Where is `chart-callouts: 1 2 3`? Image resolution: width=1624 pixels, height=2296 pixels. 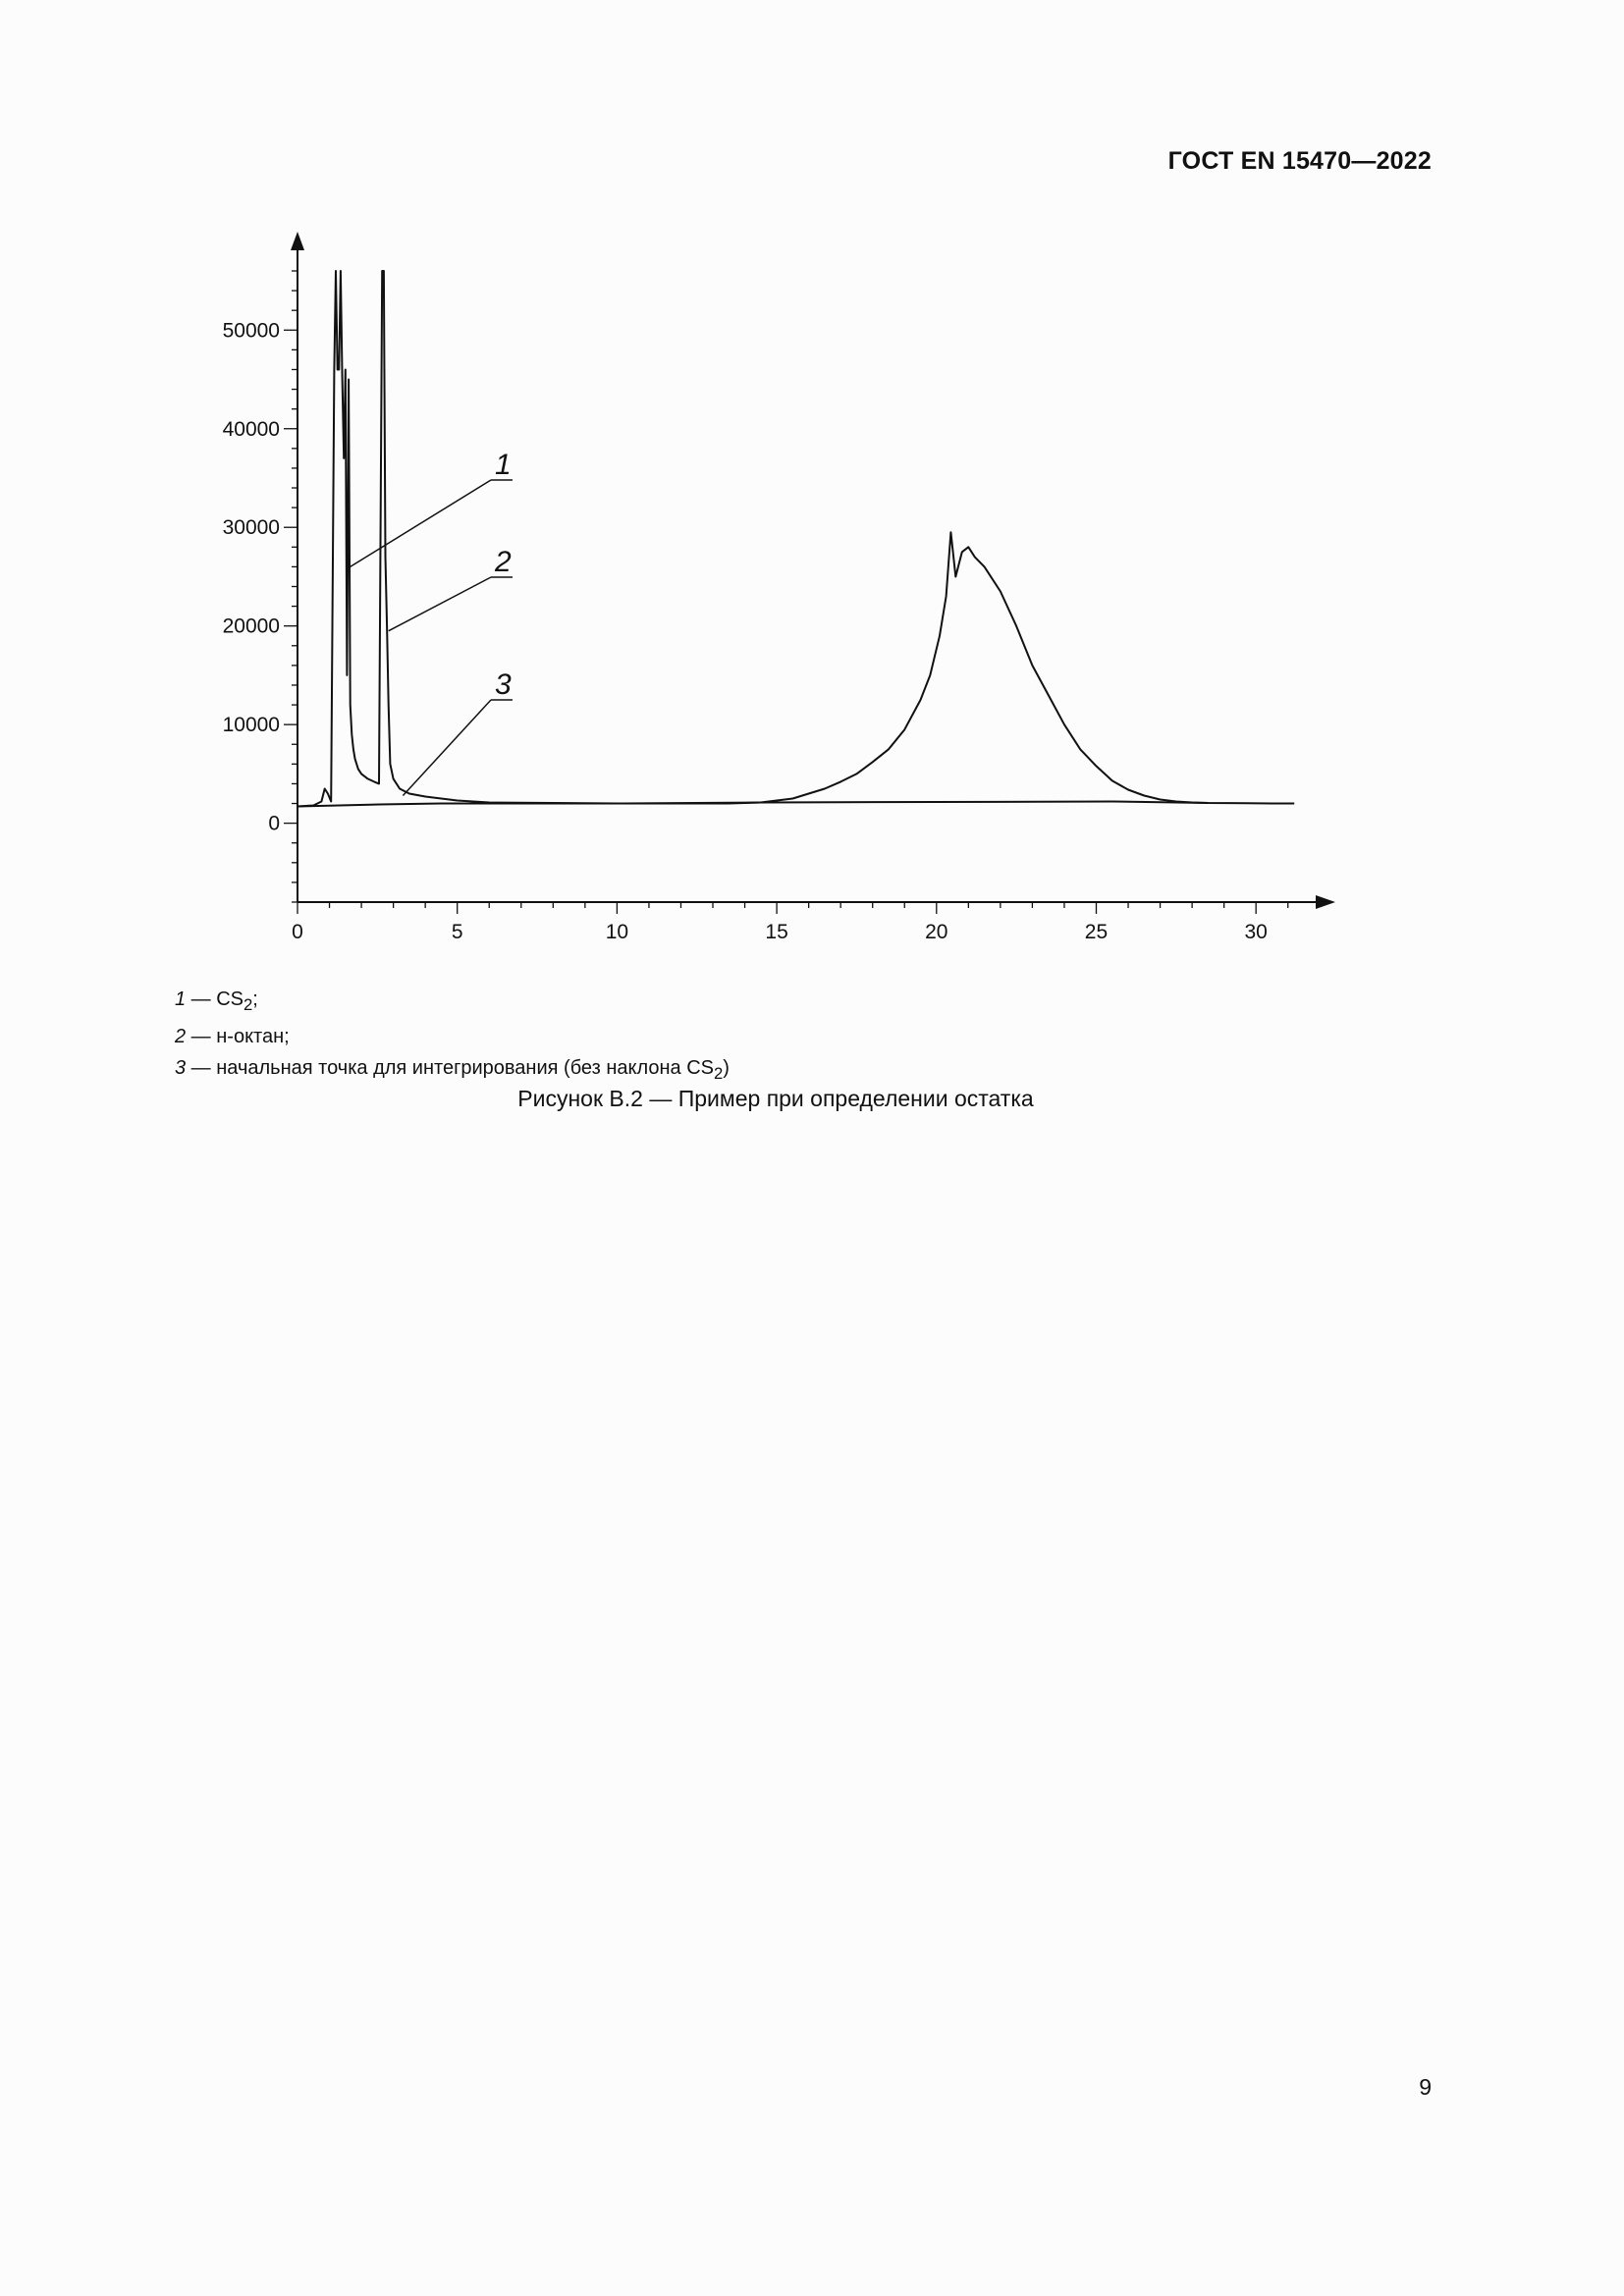
chart-callouts: 1 2 3 is located at coordinates (431, 623).